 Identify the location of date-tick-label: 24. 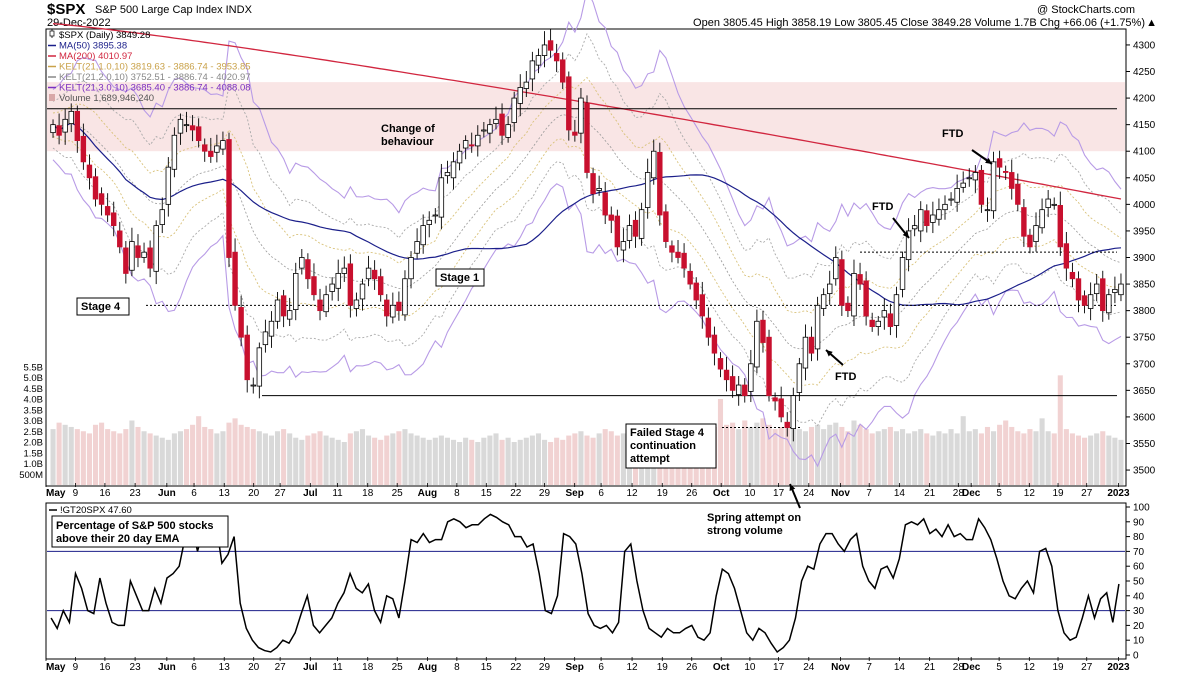
(809, 667).